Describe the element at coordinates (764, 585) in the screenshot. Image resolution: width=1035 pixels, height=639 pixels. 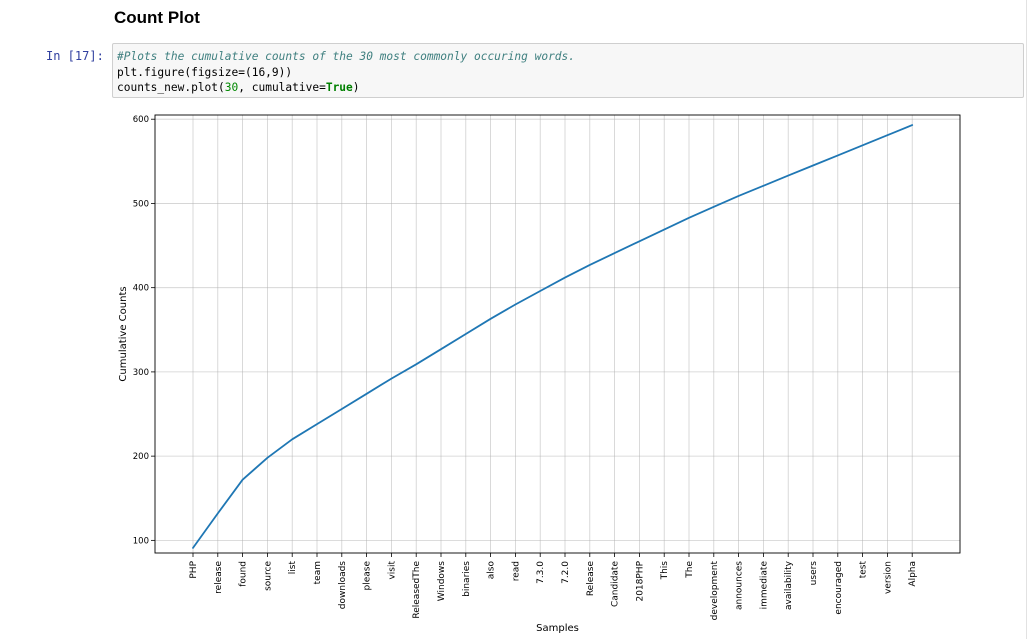
I see `x-tick-label: immediate` at that location.